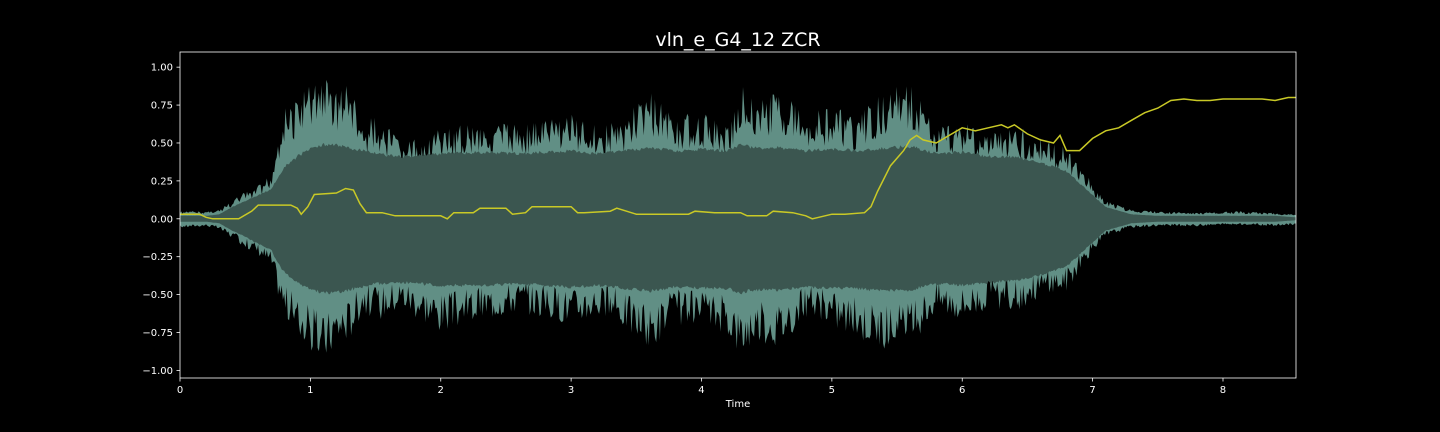 This screenshot has width=1440, height=432. Describe the element at coordinates (1092, 390) in the screenshot. I see `x-tick-label: 7` at that location.